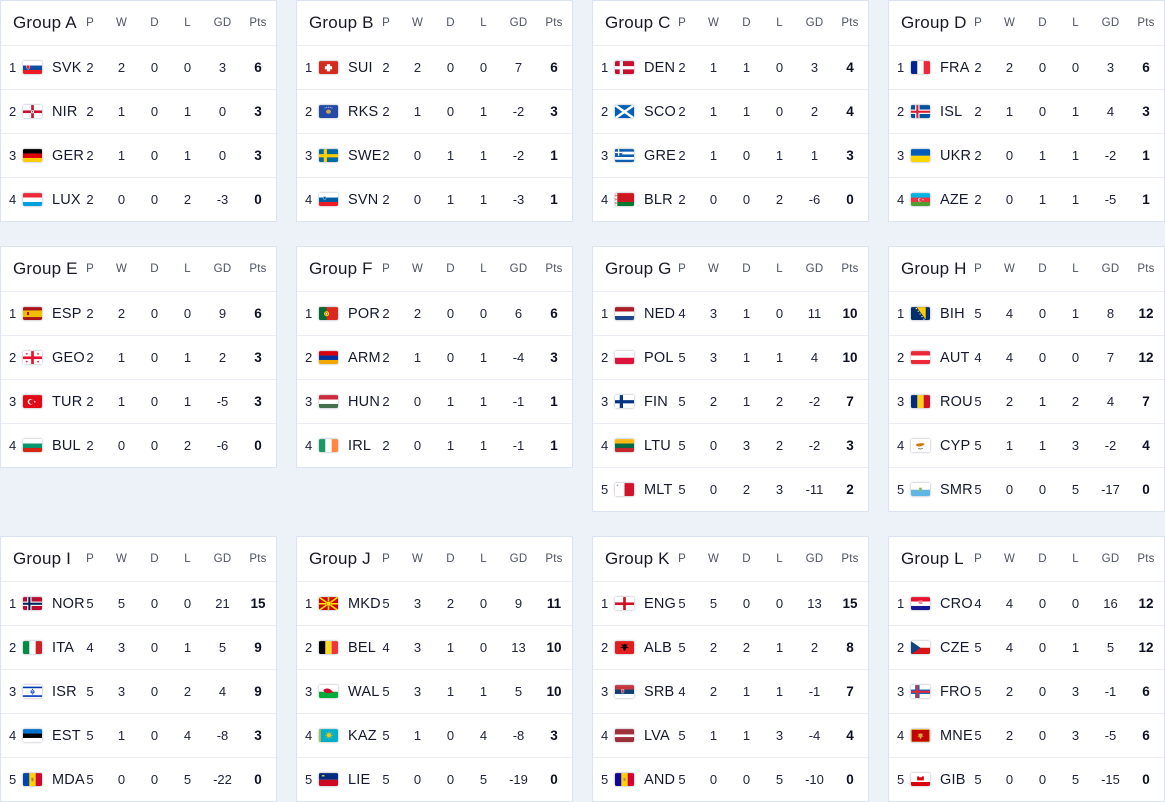 This screenshot has height=802, width=1165. Describe the element at coordinates (730, 779) in the screenshot. I see `team-row: 5 AND 5 0 0 5 -10 0` at that location.